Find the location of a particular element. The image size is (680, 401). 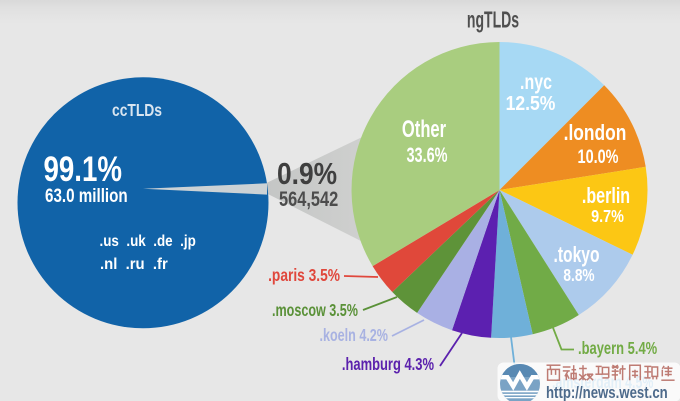

svg-text: .hamburg 4.3% is located at coordinates (388, 365).